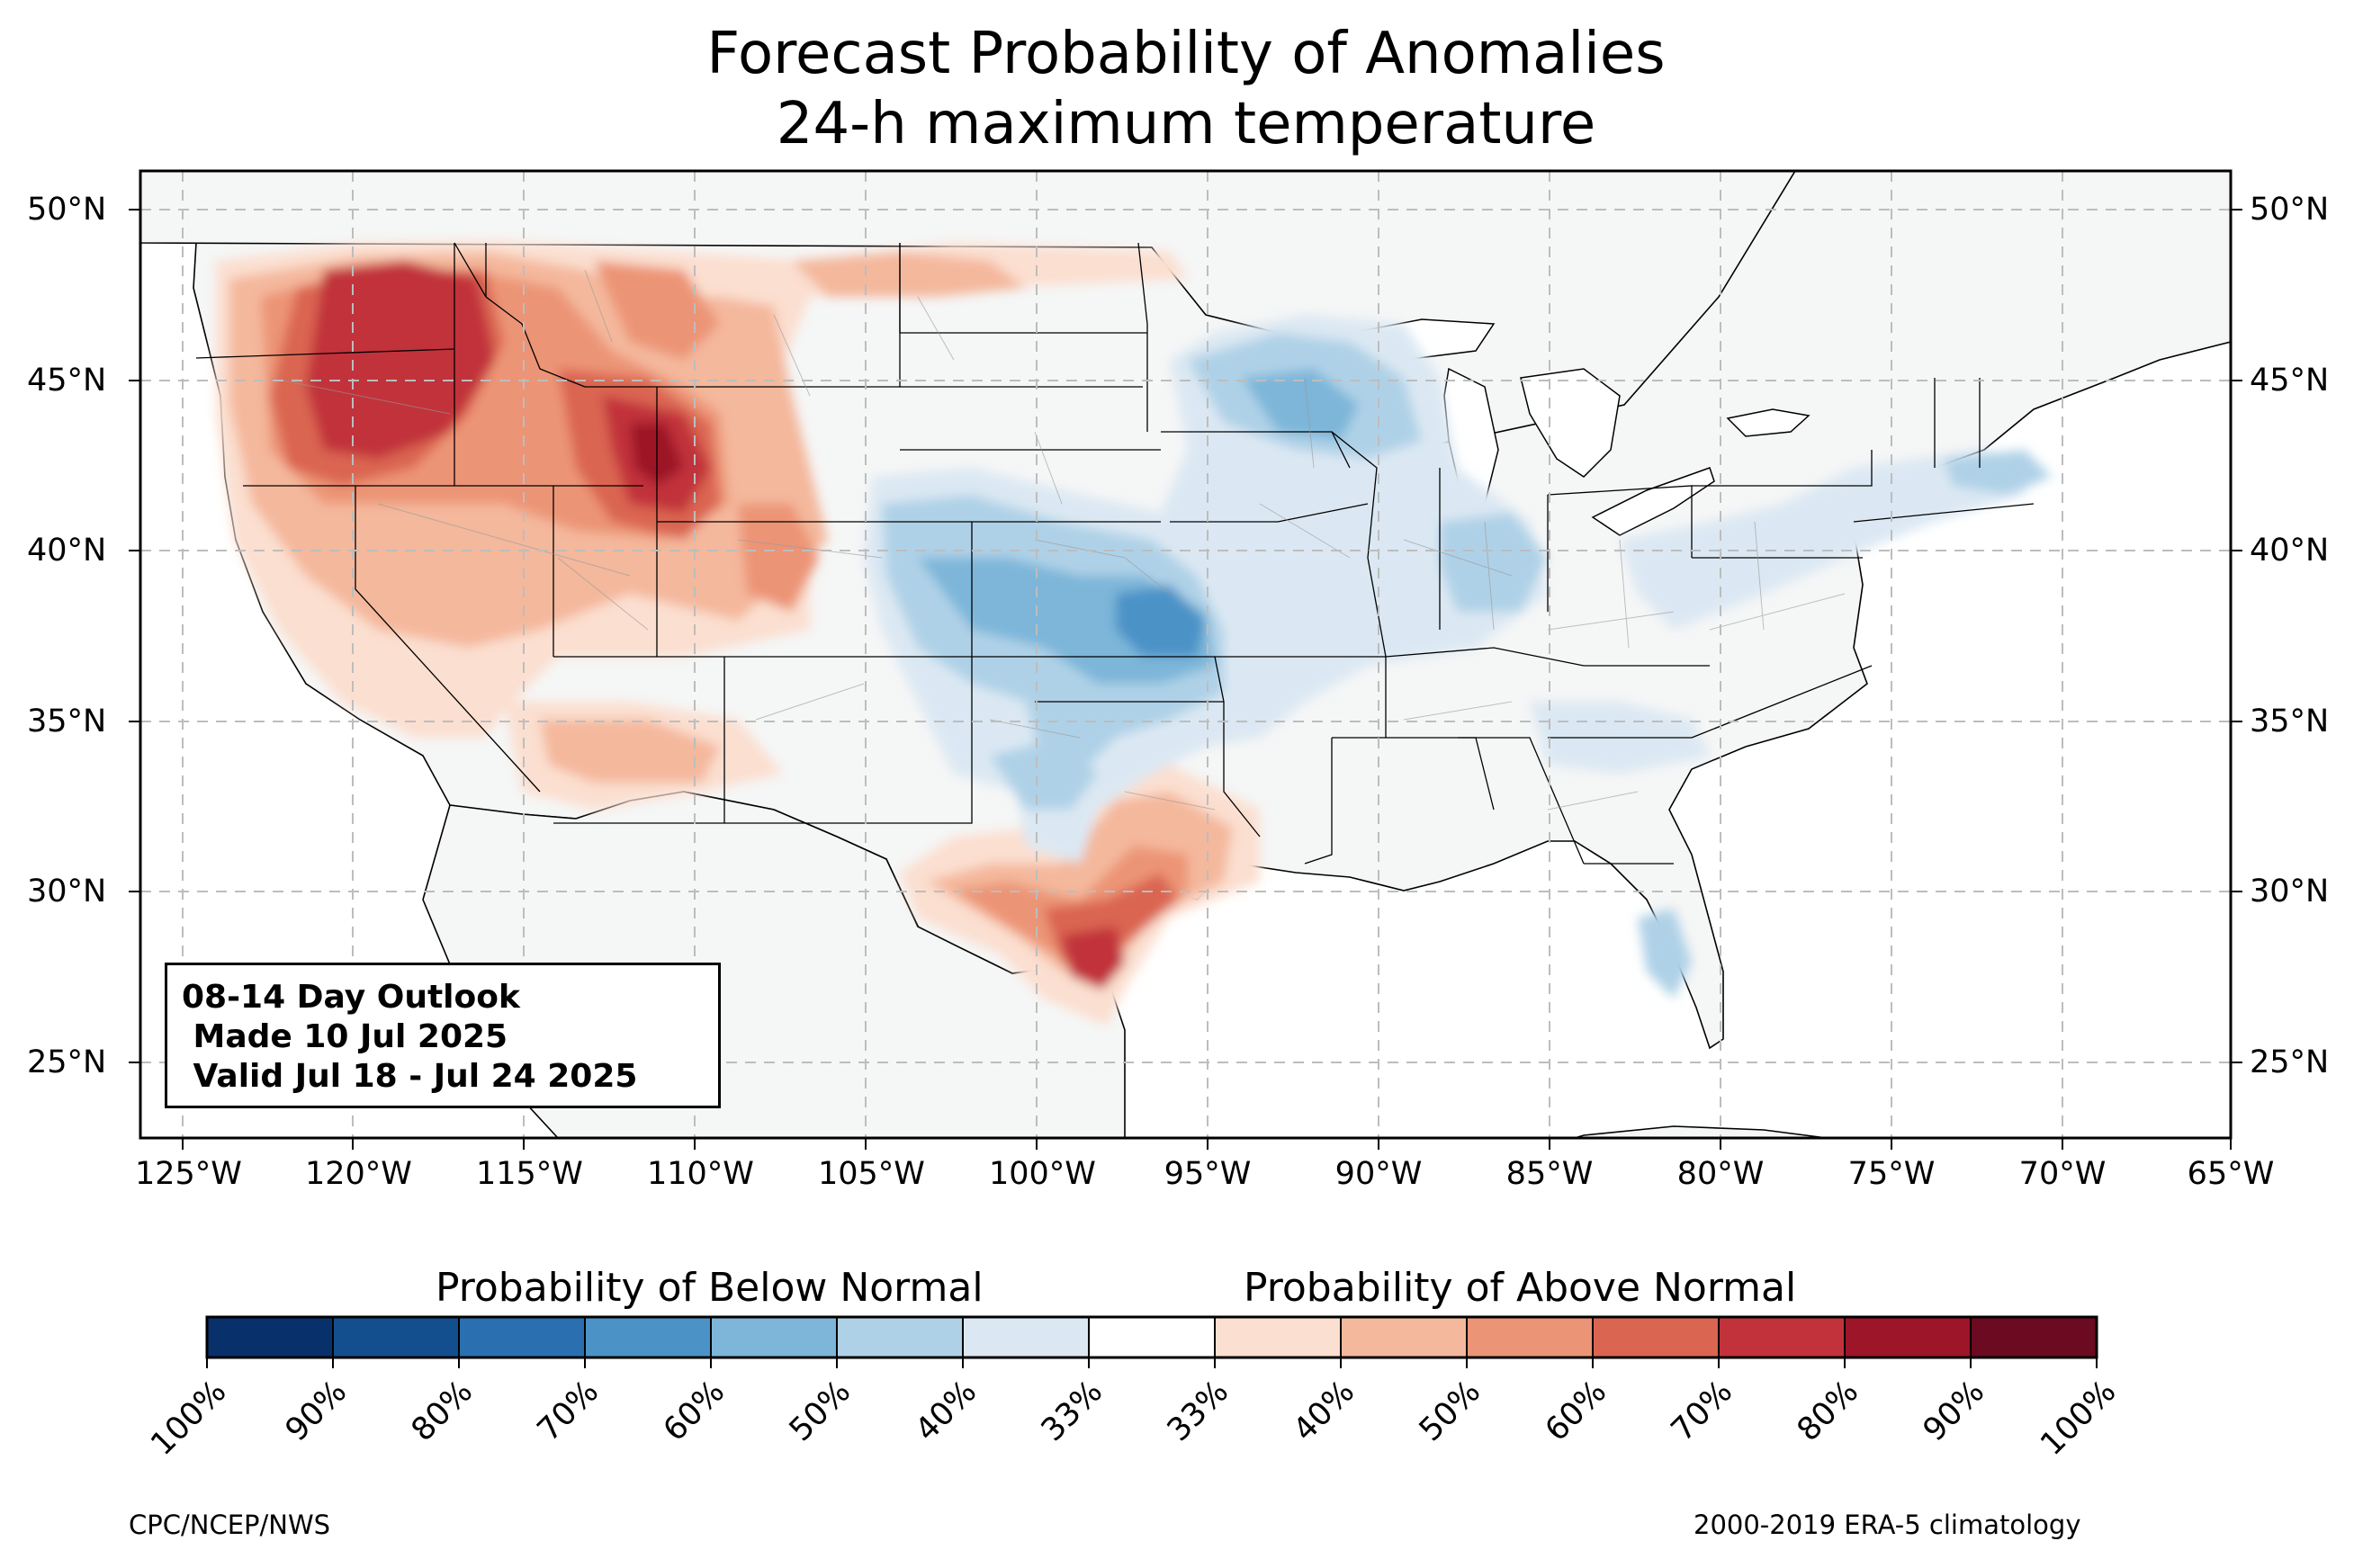 The height and width of the screenshot is (1568, 2372). Describe the element at coordinates (345, 1036) in the screenshot. I see `outlook-made-date: Made 10 Jul 2025` at that location.